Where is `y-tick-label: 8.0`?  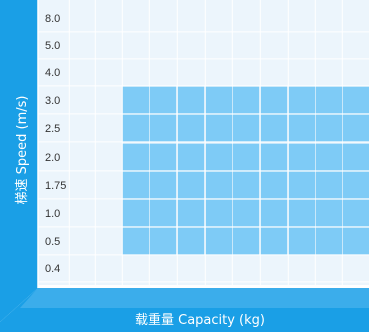 y-tick-label: 8.0 is located at coordinates (52, 19).